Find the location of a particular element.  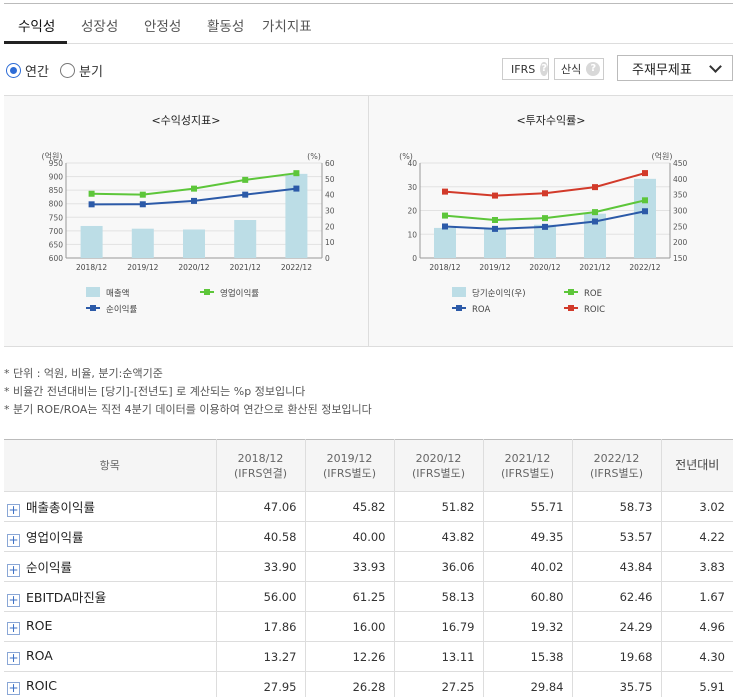

right-tick-label: 60 is located at coordinates (330, 163).